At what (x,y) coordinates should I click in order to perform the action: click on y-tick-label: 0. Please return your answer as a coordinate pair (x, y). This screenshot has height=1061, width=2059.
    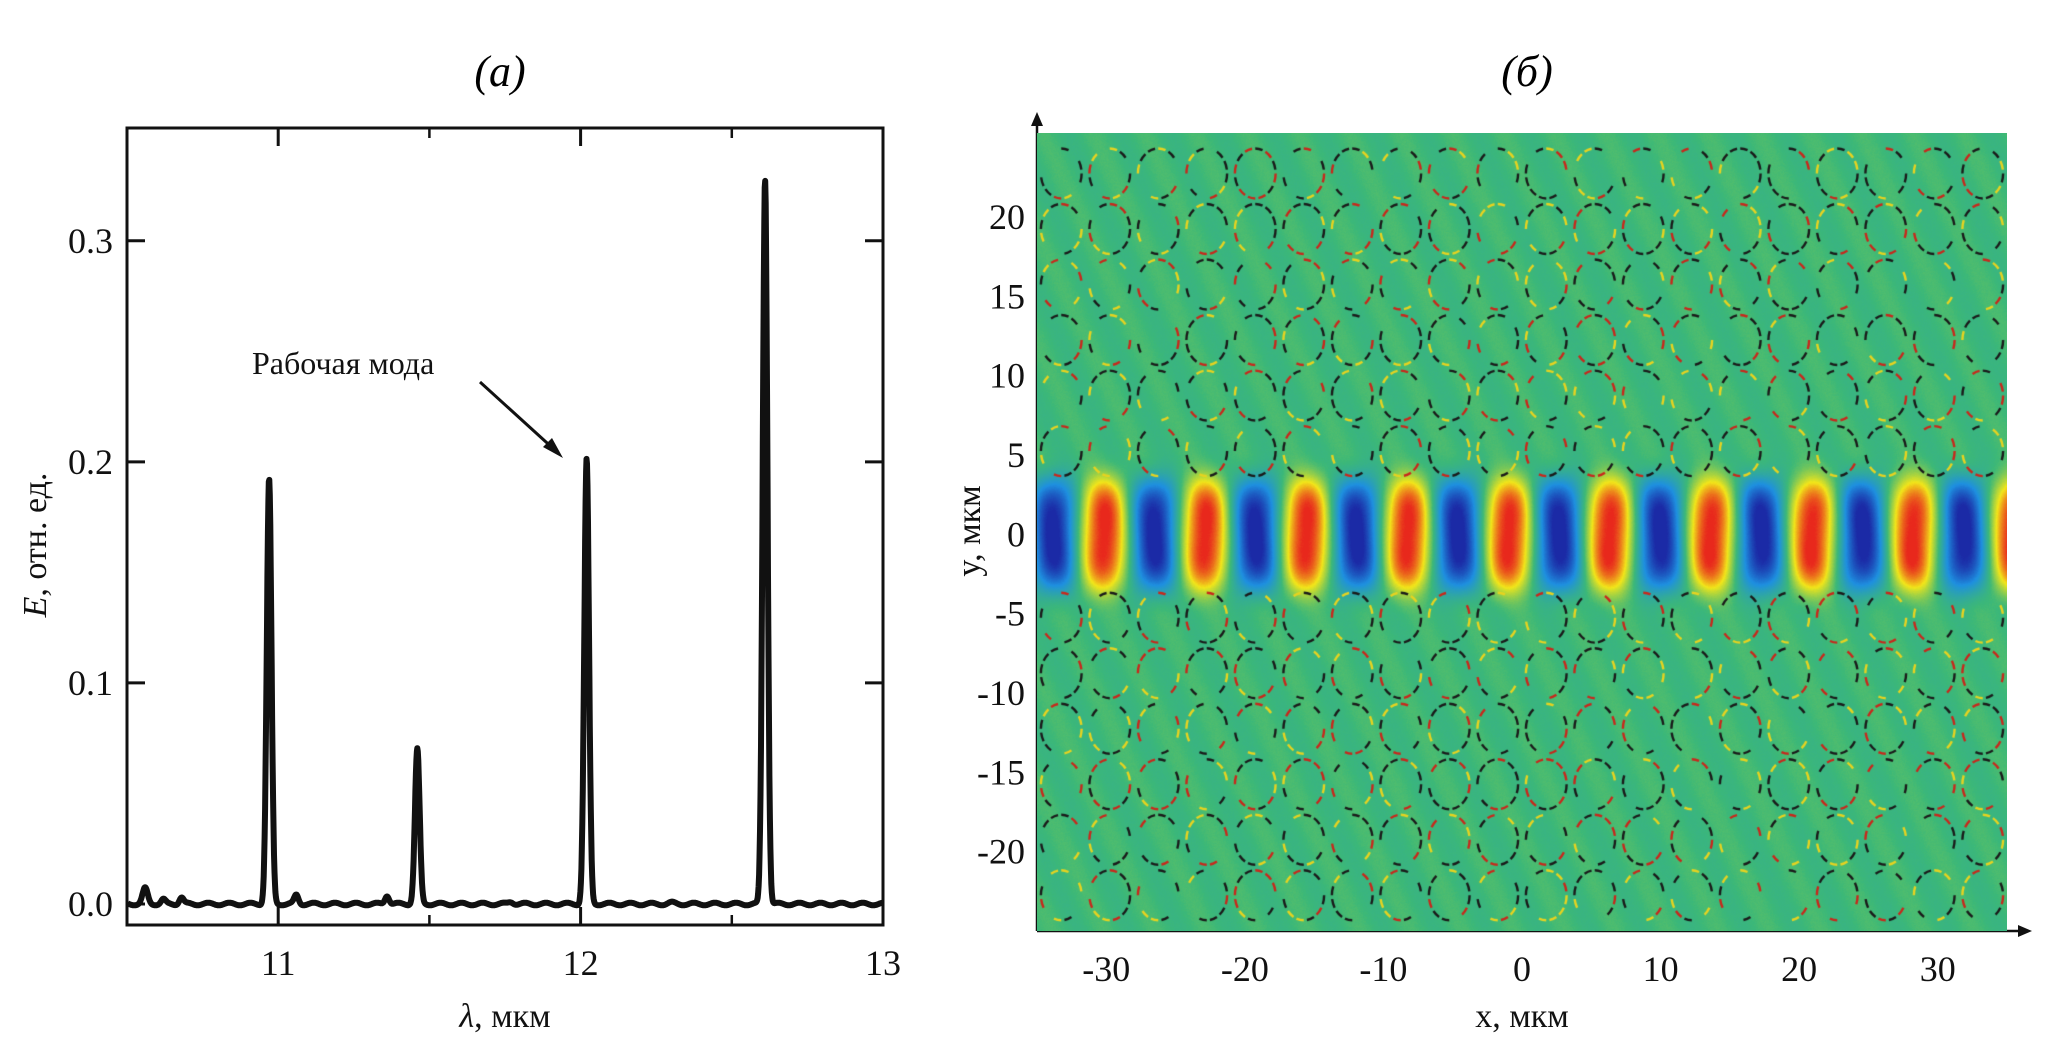
    Looking at the image, I should click on (1016, 534).